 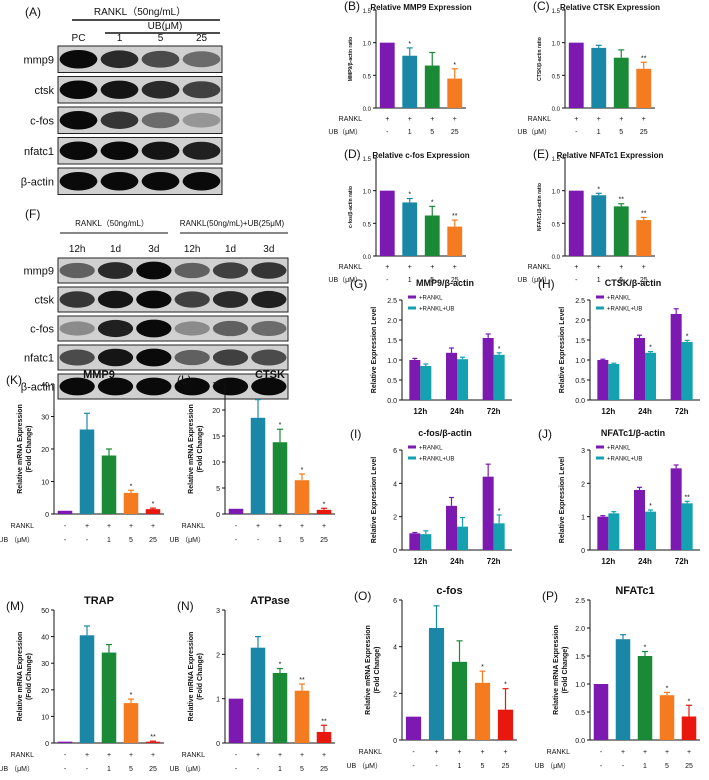 What do you see at coordinates (562, 350) in the screenshot?
I see `y-axis-label: Relative Expression Level` at bounding box center [562, 350].